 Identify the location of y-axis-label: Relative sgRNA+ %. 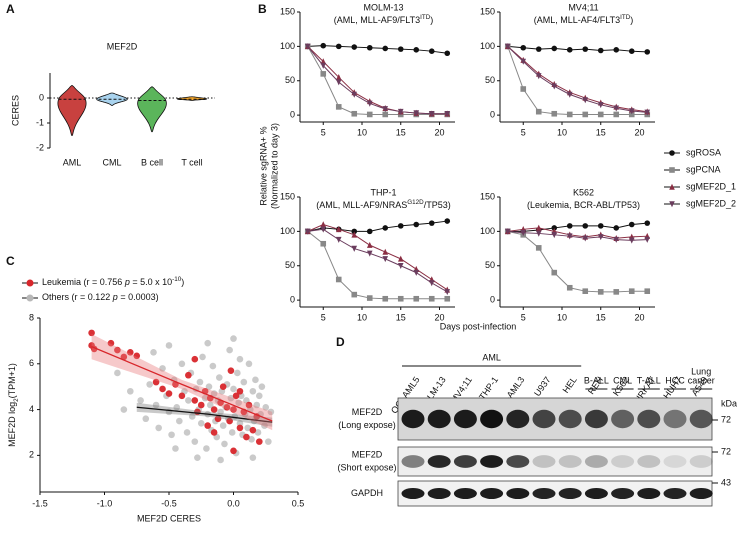
(263, 165).